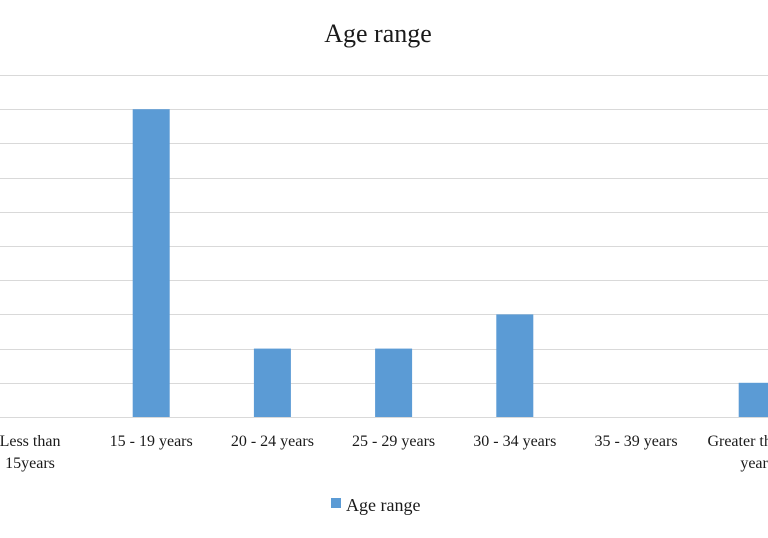 The width and height of the screenshot is (768, 538). Describe the element at coordinates (383, 505) in the screenshot. I see `legend-label-age-range: Age range` at that location.